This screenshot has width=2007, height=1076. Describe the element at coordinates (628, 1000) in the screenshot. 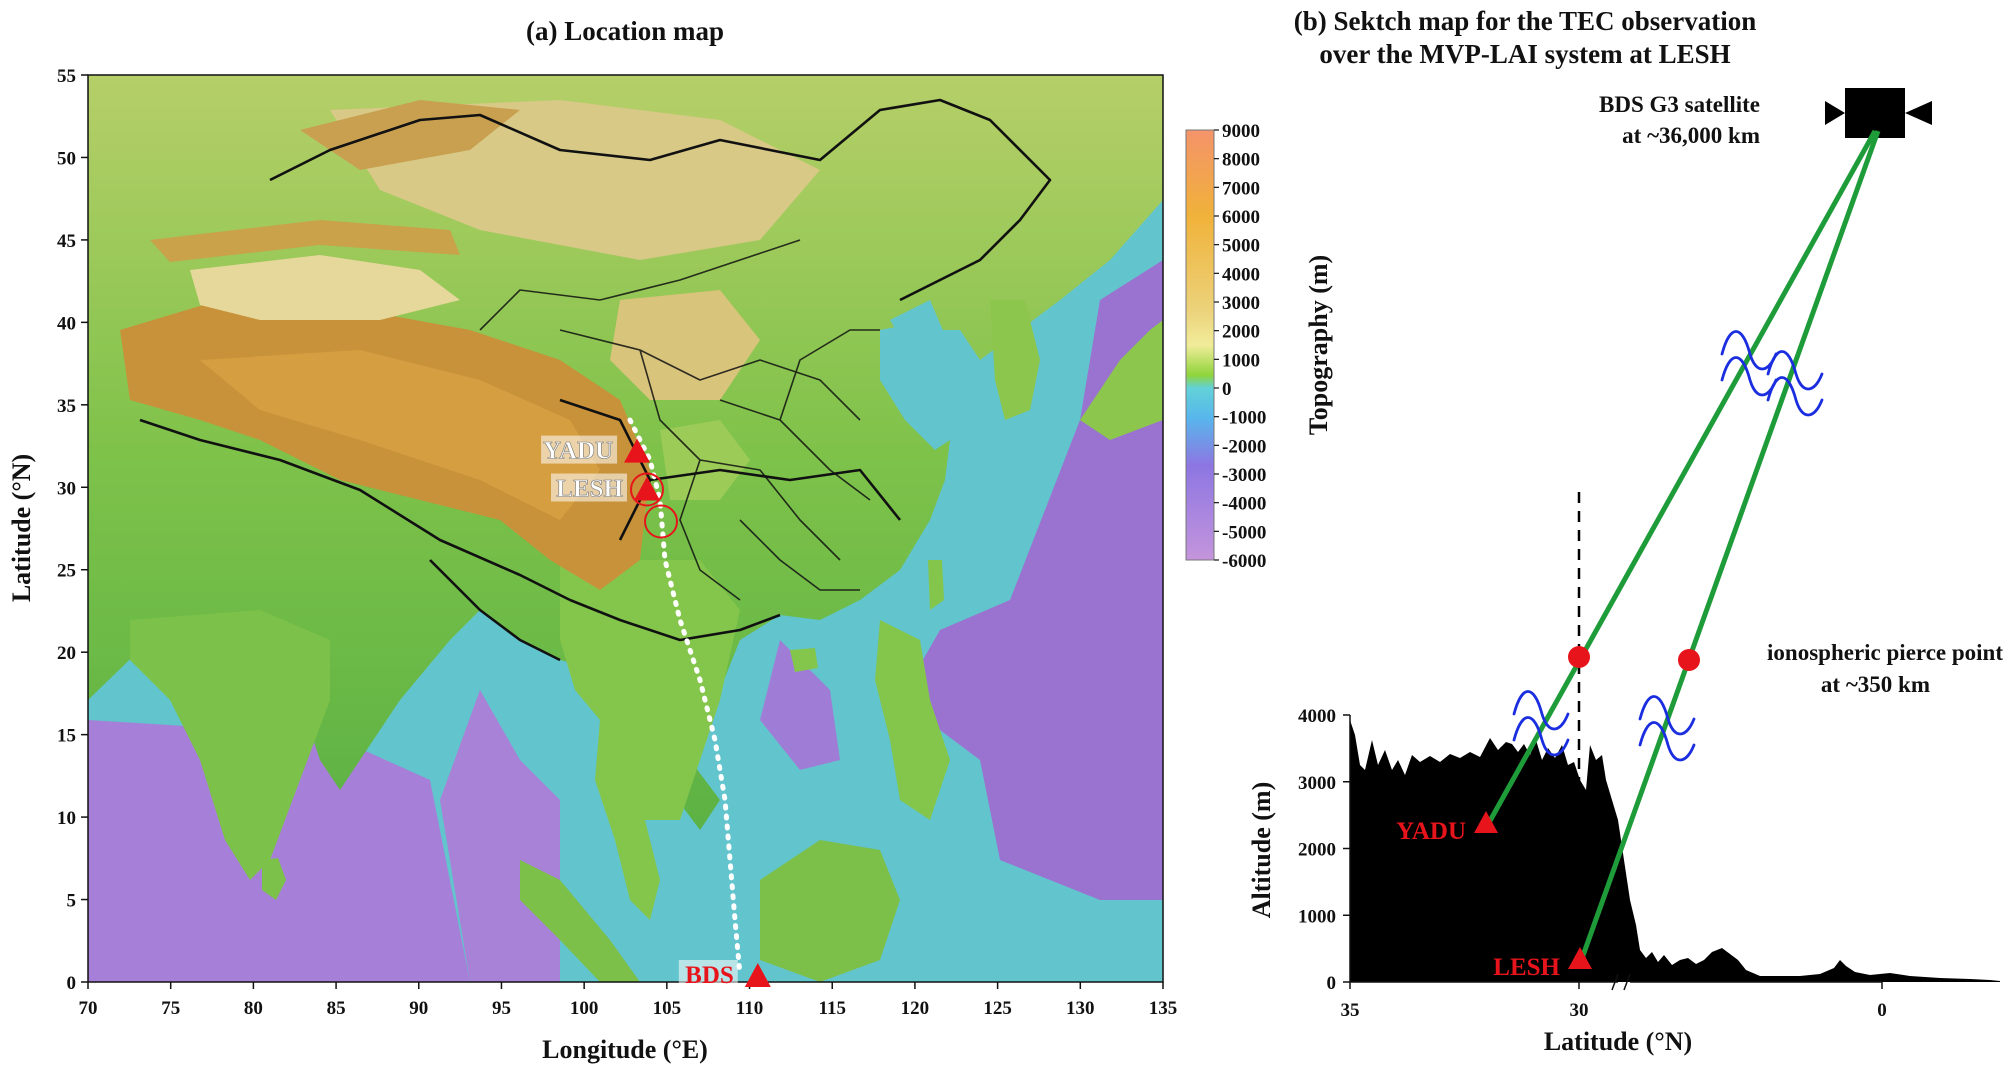

I see `longitude-ticks: 70 75 80 85 90 95 100 105 110 115 120 125 130 135` at that location.